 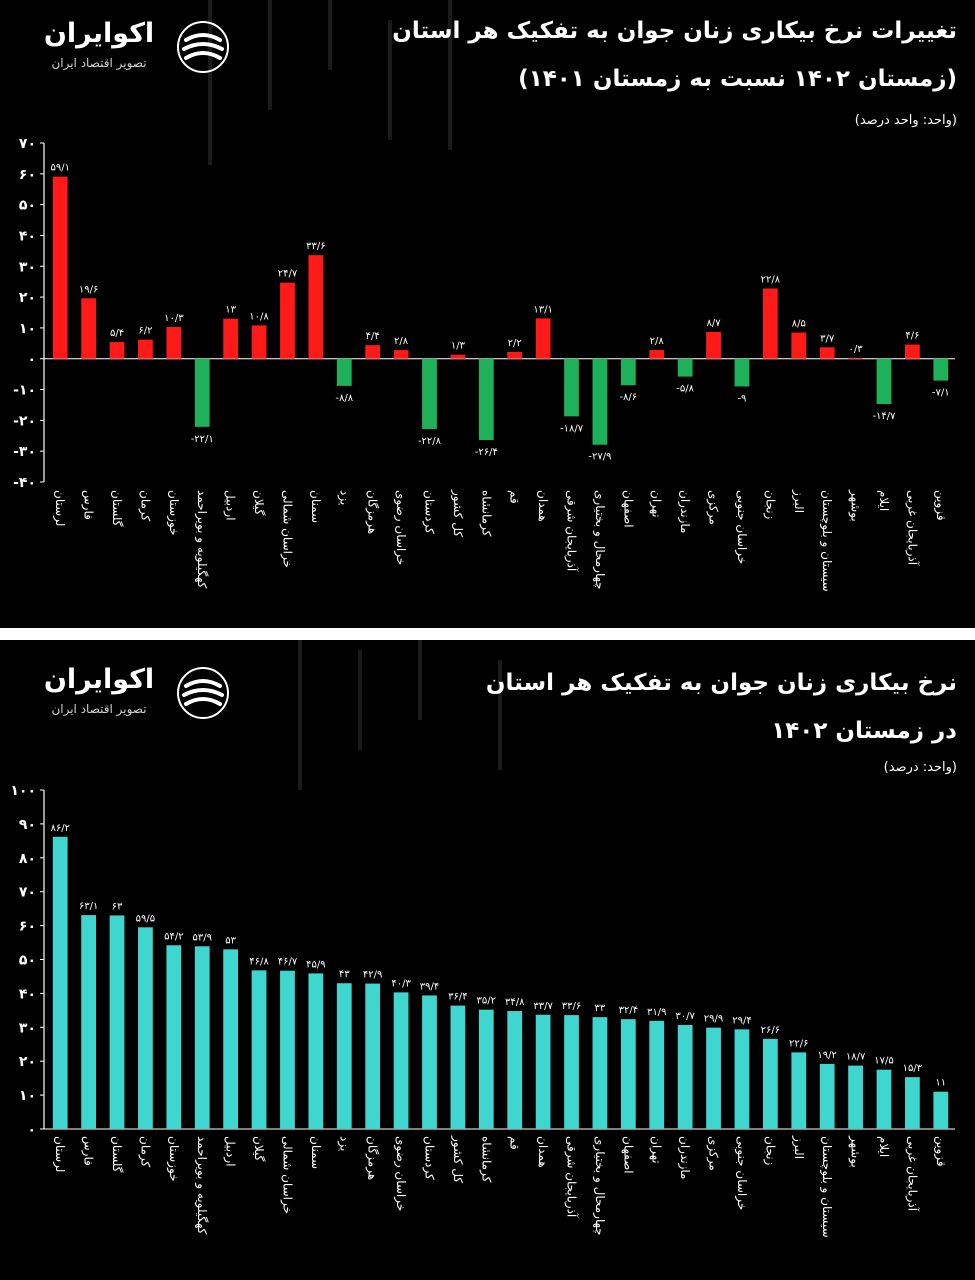 I want to click on brand-logo: اکوایران تصویر اقتصاد ایران, so click(x=133, y=694).